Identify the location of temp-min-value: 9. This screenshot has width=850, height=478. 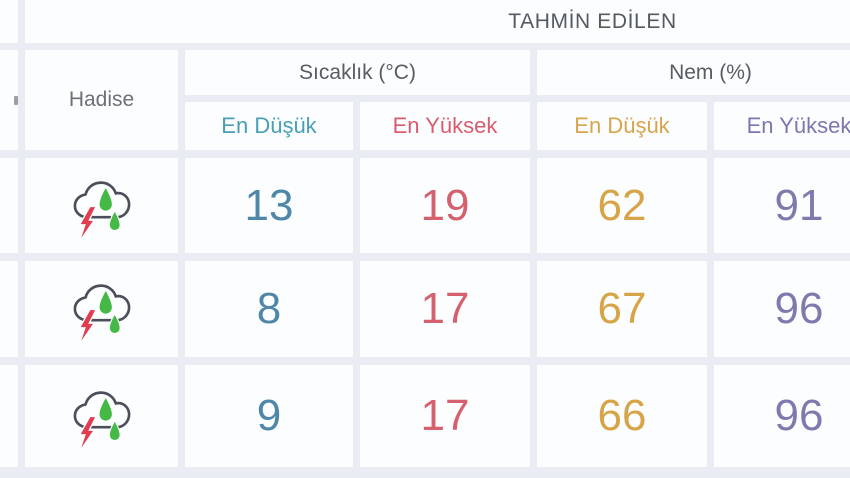
(269, 416).